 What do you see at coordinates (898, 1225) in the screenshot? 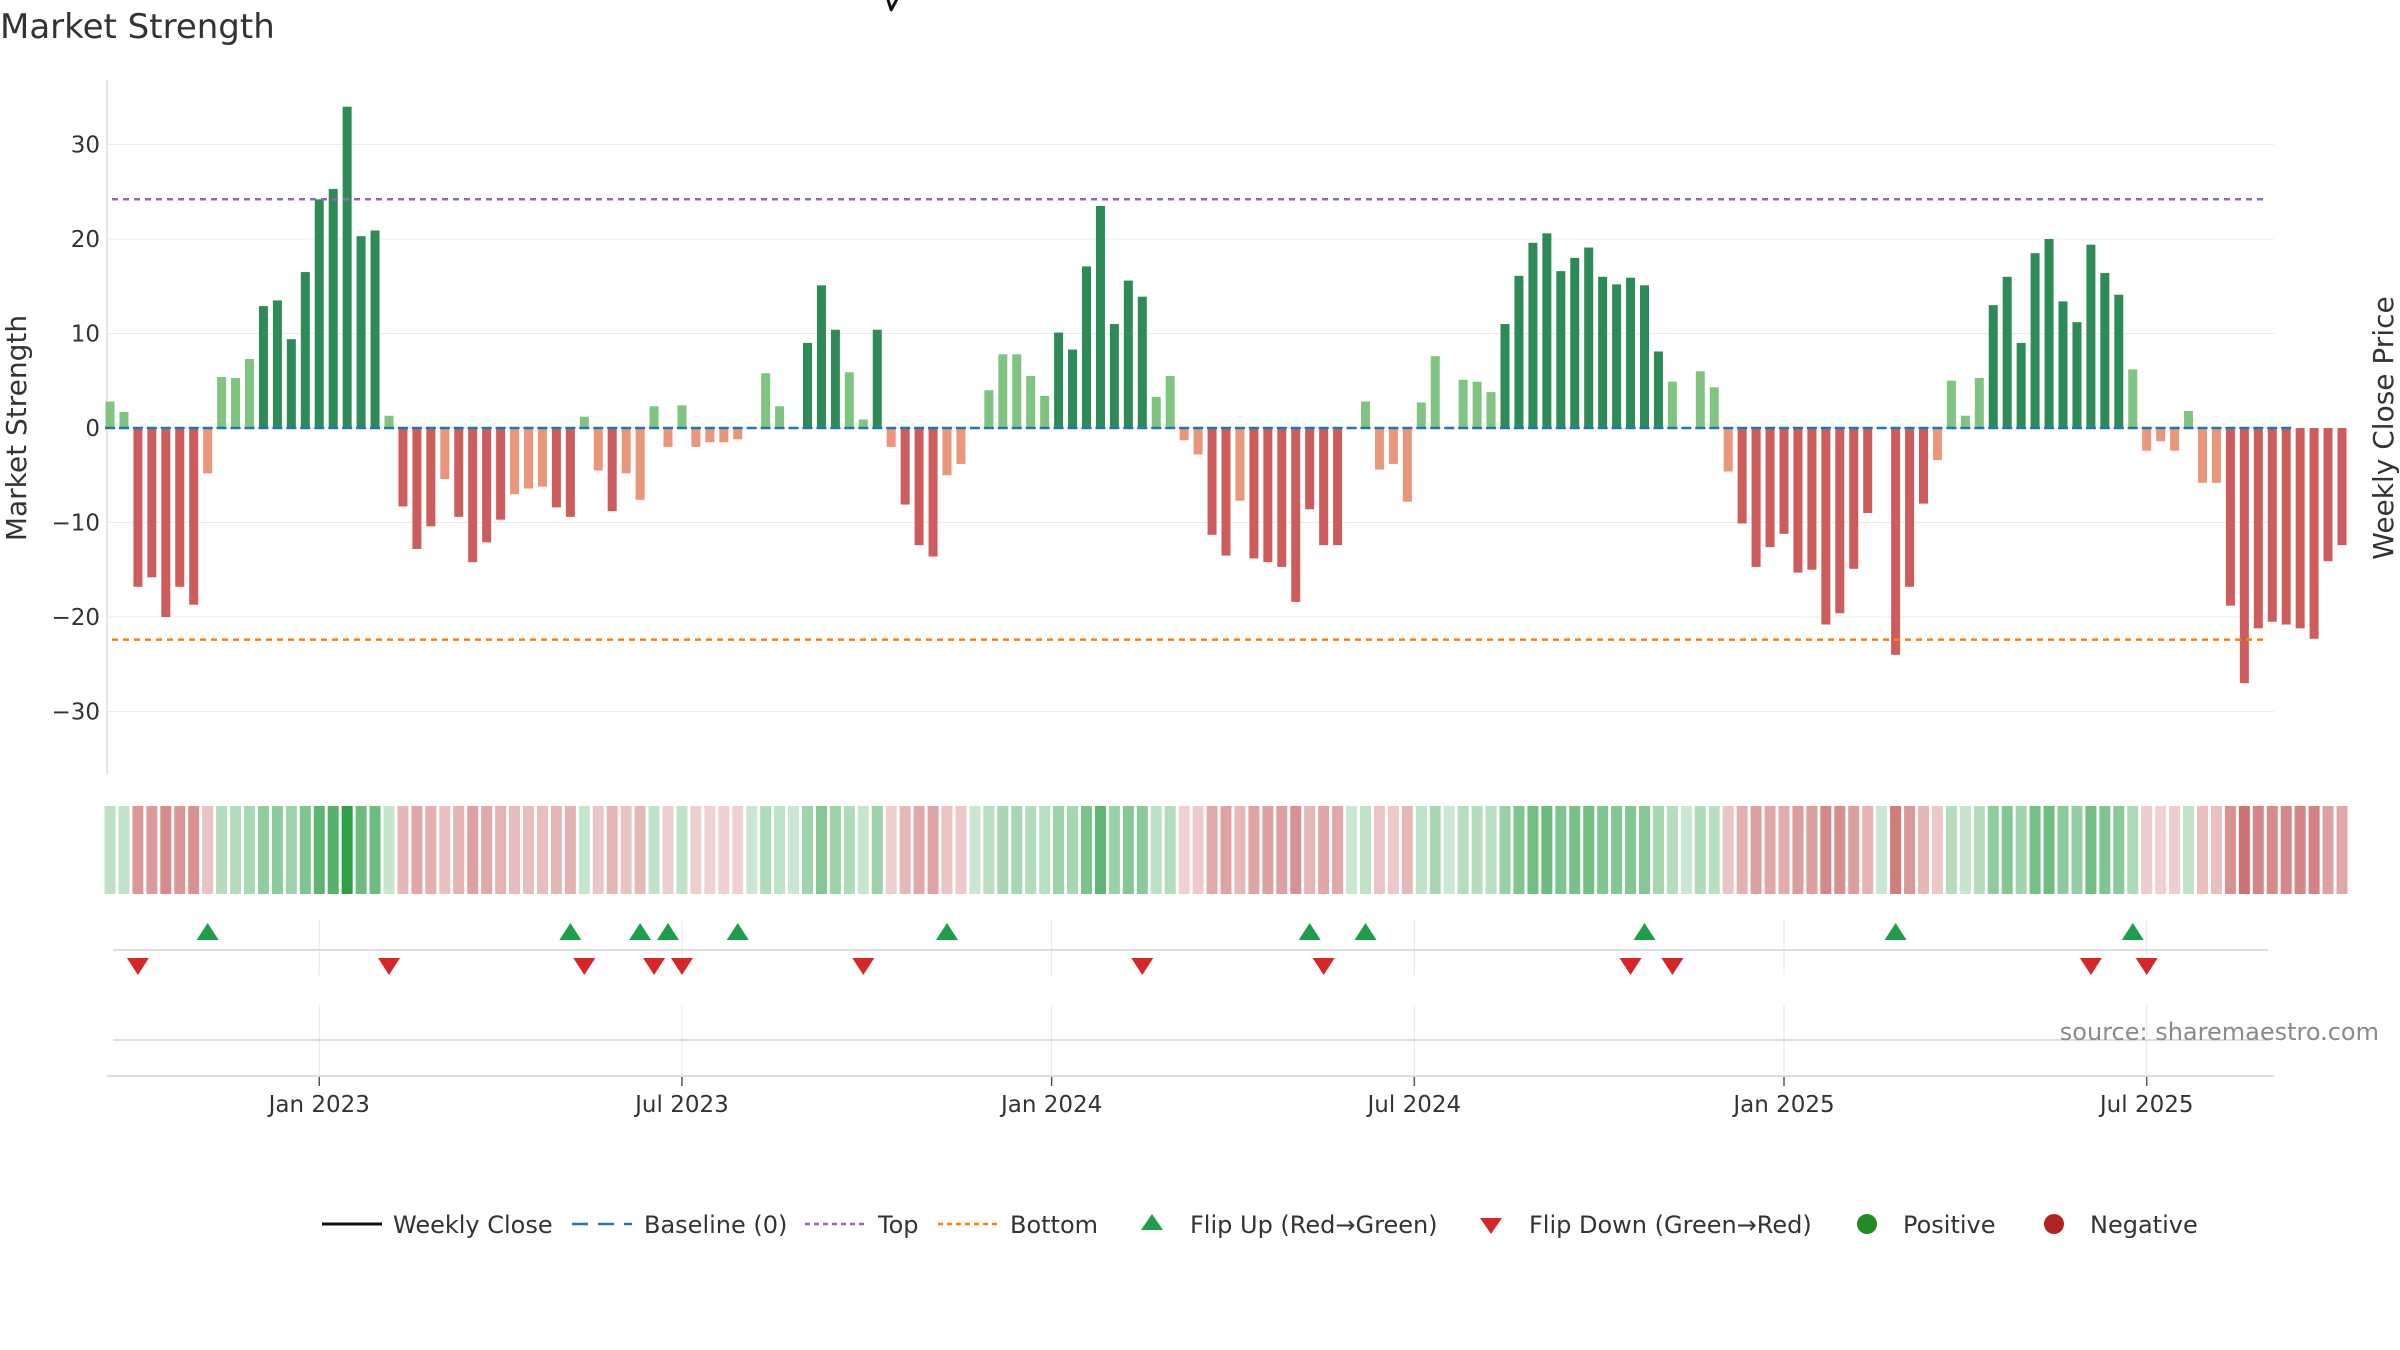
I see `legend-label-top: Top` at bounding box center [898, 1225].